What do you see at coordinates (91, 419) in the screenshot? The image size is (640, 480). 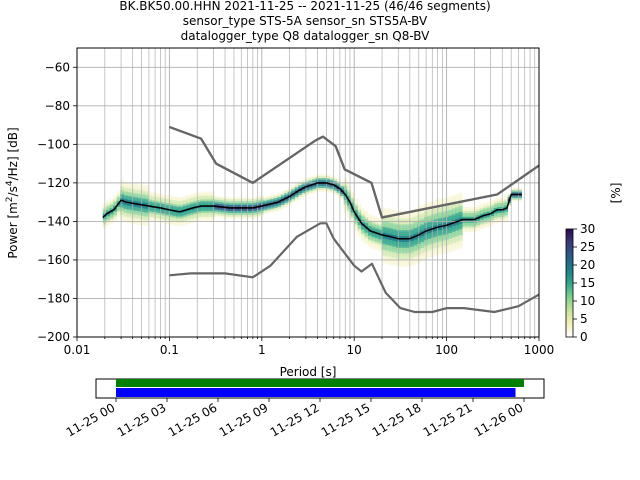 I see `timeline-tick-label: 11-25 00` at bounding box center [91, 419].